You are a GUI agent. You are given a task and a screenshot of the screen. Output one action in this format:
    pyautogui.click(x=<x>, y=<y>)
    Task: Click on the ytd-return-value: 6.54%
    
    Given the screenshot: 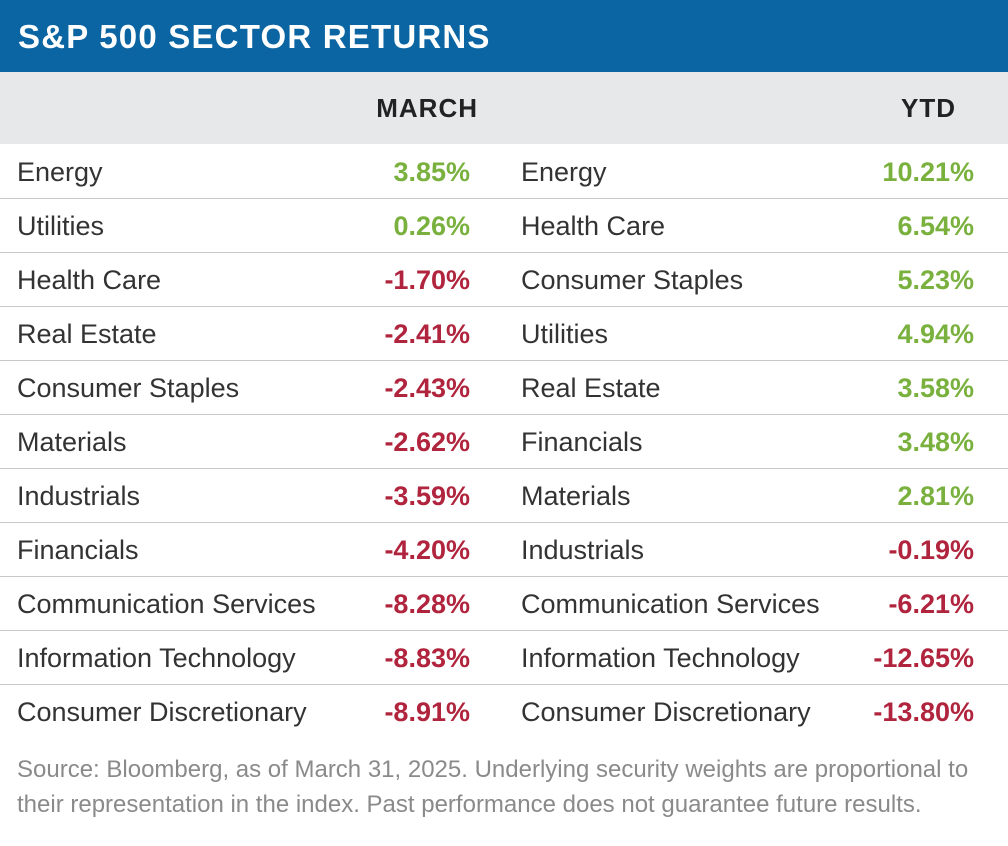 What is the action you would take?
    pyautogui.click(x=935, y=226)
    